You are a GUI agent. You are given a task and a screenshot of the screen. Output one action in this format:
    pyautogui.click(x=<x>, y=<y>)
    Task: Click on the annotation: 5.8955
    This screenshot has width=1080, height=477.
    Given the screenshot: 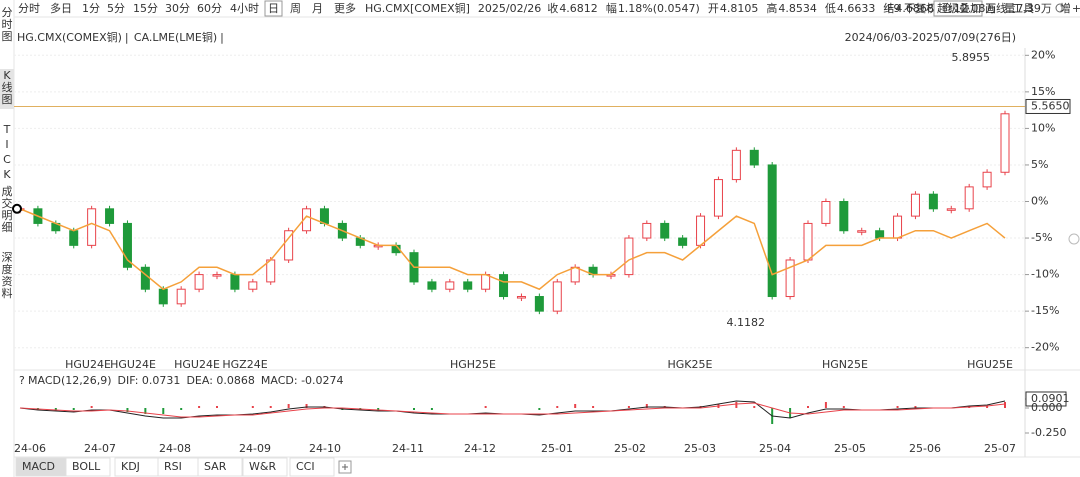 What is the action you would take?
    pyautogui.click(x=971, y=57)
    